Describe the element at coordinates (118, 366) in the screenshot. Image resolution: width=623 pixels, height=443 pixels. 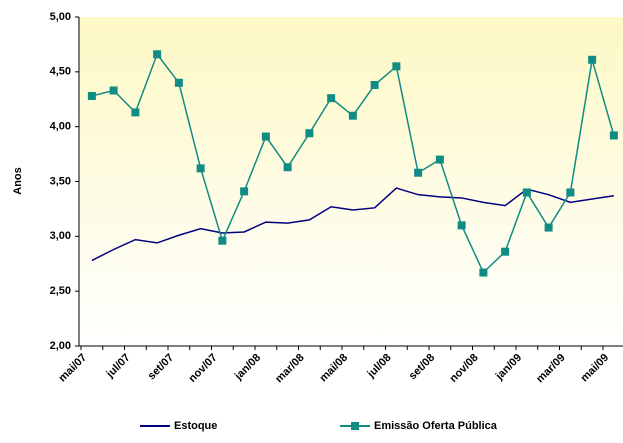
I see `x-tick-label: jul/07` at that location.